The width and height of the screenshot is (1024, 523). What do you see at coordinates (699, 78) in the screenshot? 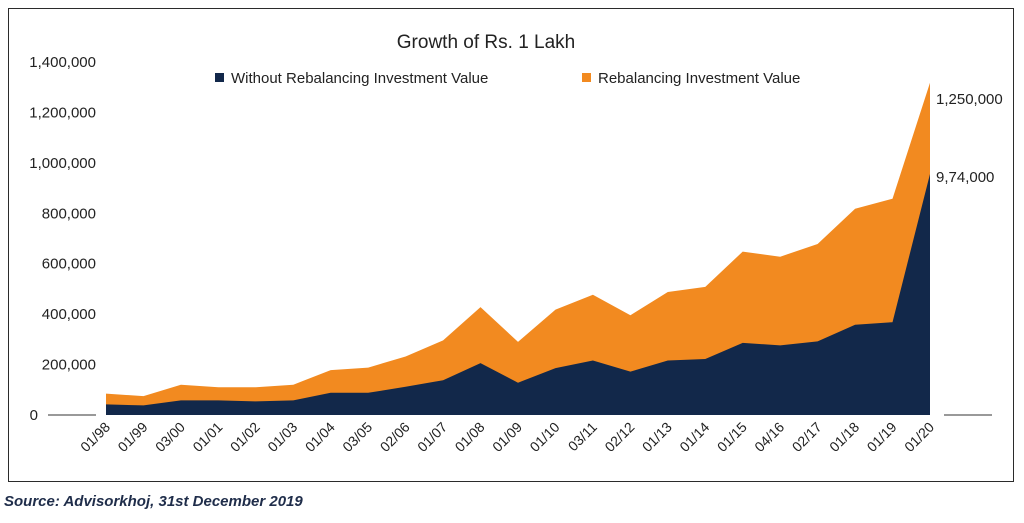
I see `legend-label-rebalancing: Rebalancing Investment Value` at bounding box center [699, 78].